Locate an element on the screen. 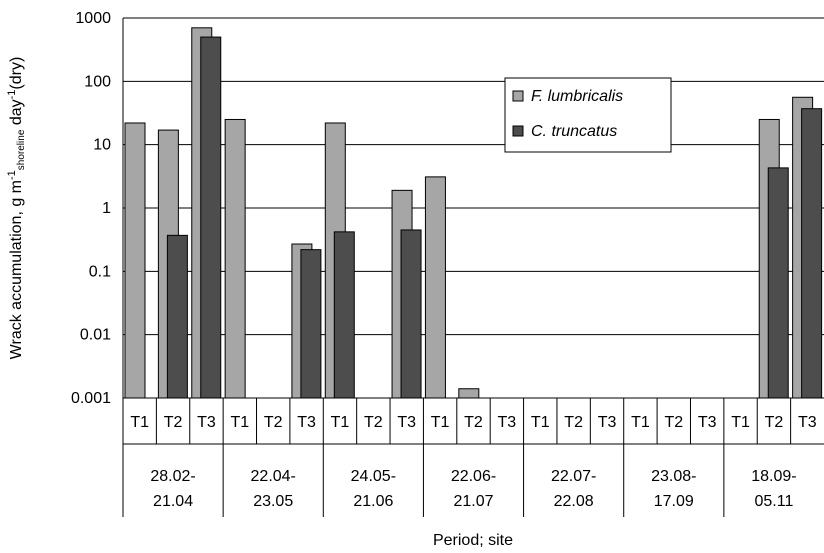  period-label-line1: 24.05- is located at coordinates (373, 476).